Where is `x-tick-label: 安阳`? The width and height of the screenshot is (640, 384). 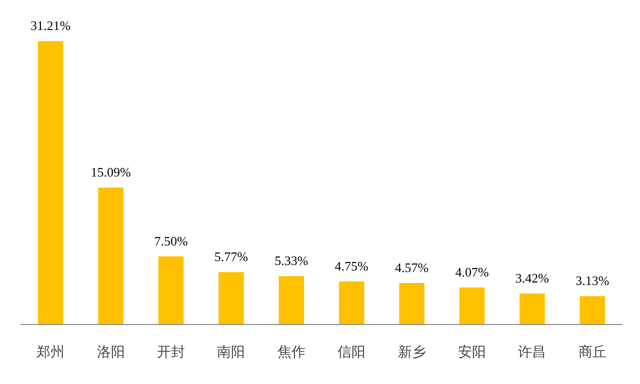
x-tick-label: 安阳 is located at coordinates (472, 352).